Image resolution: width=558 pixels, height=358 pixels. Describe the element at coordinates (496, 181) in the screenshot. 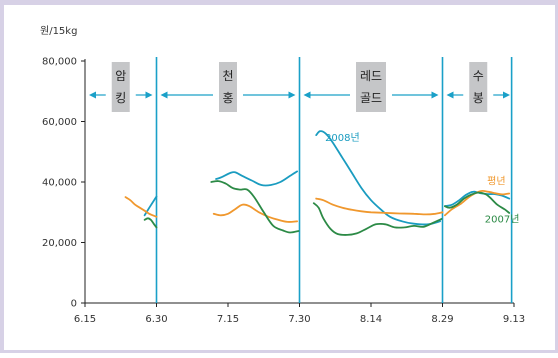

I see `series-label: 평년` at that location.